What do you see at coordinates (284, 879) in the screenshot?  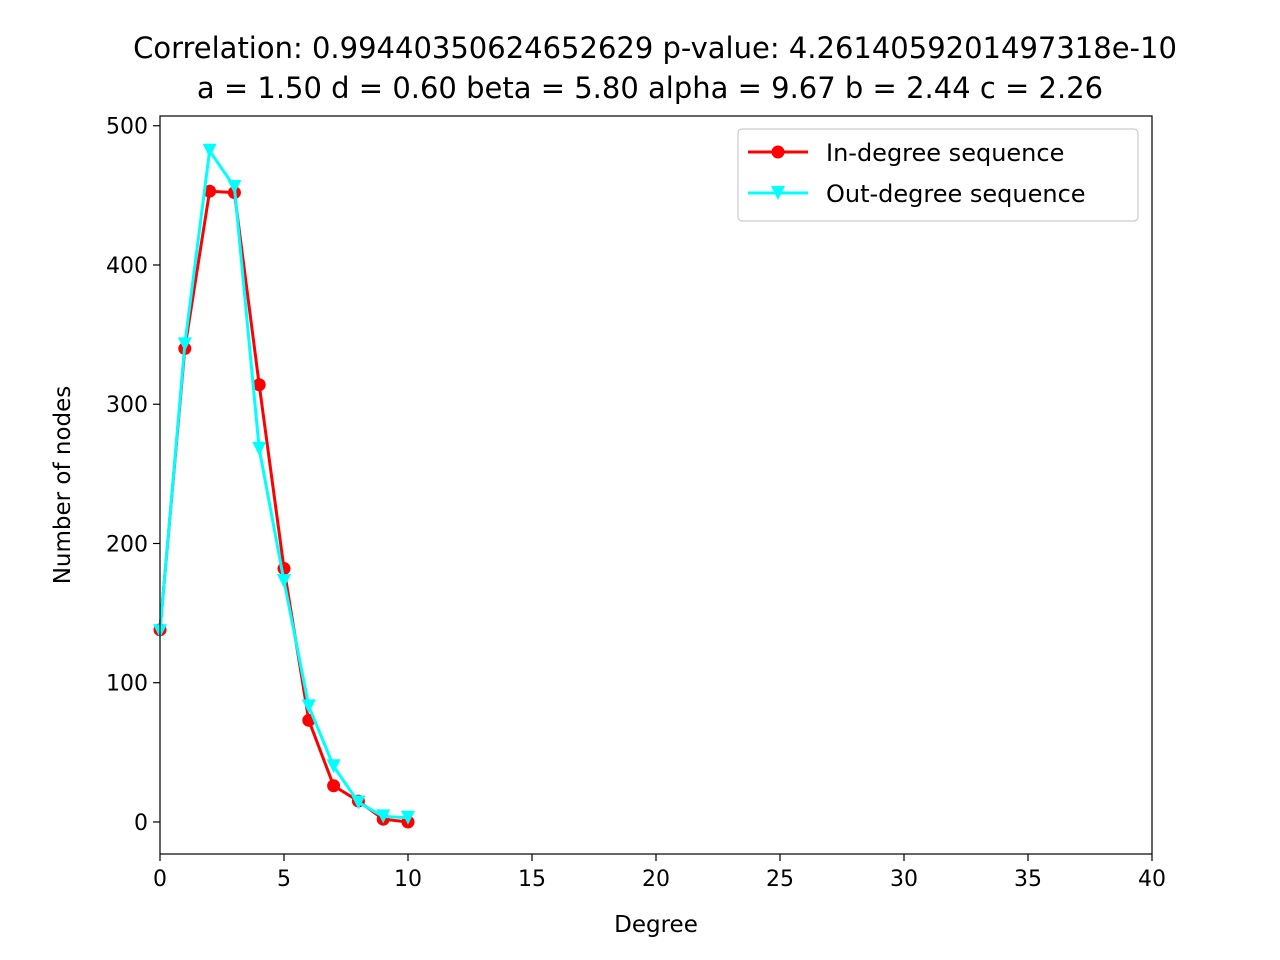 I see `x-tick-label: 5` at bounding box center [284, 879].